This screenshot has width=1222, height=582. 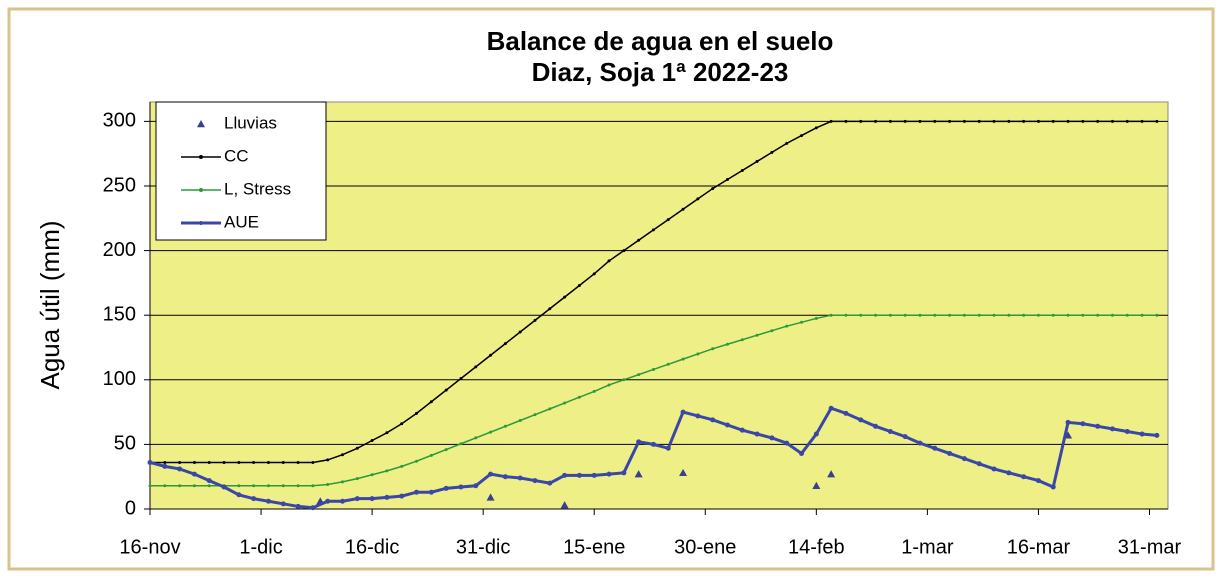 What do you see at coordinates (119, 185) in the screenshot?
I see `y-tick-label: 250` at bounding box center [119, 185].